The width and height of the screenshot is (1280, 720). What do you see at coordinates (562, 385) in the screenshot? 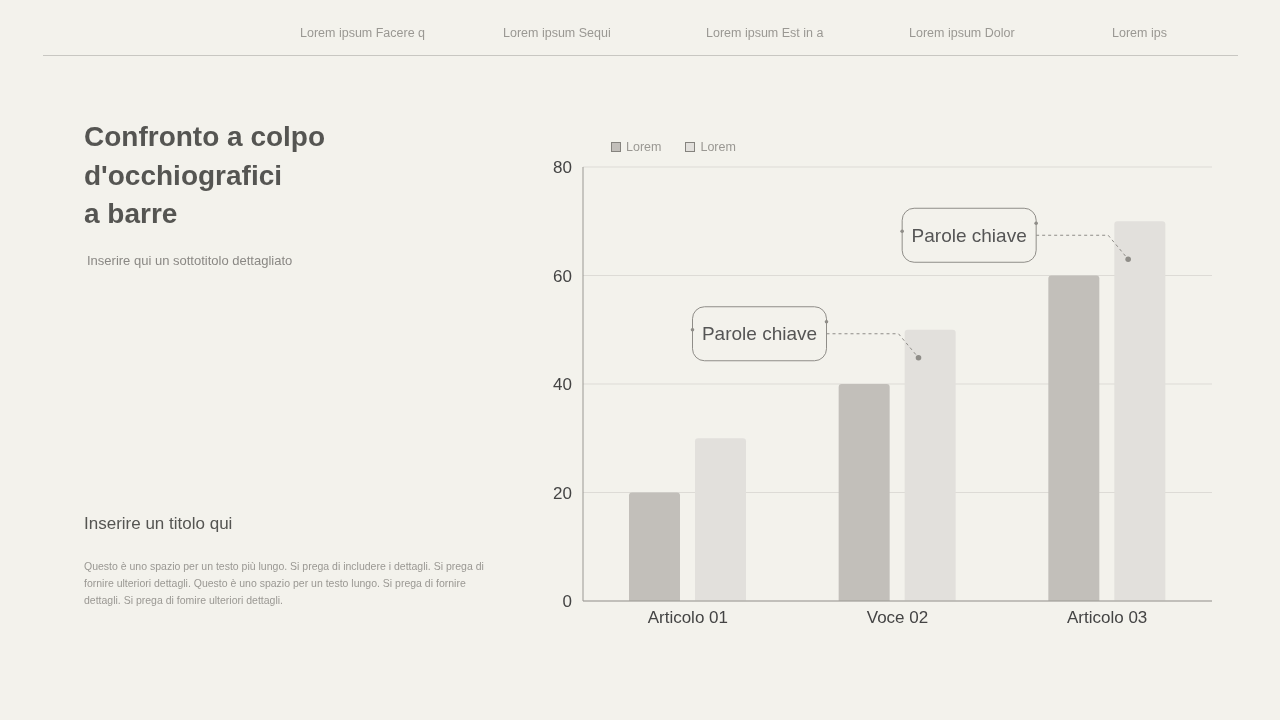
I see `y-tick-label: 40` at bounding box center [562, 385].